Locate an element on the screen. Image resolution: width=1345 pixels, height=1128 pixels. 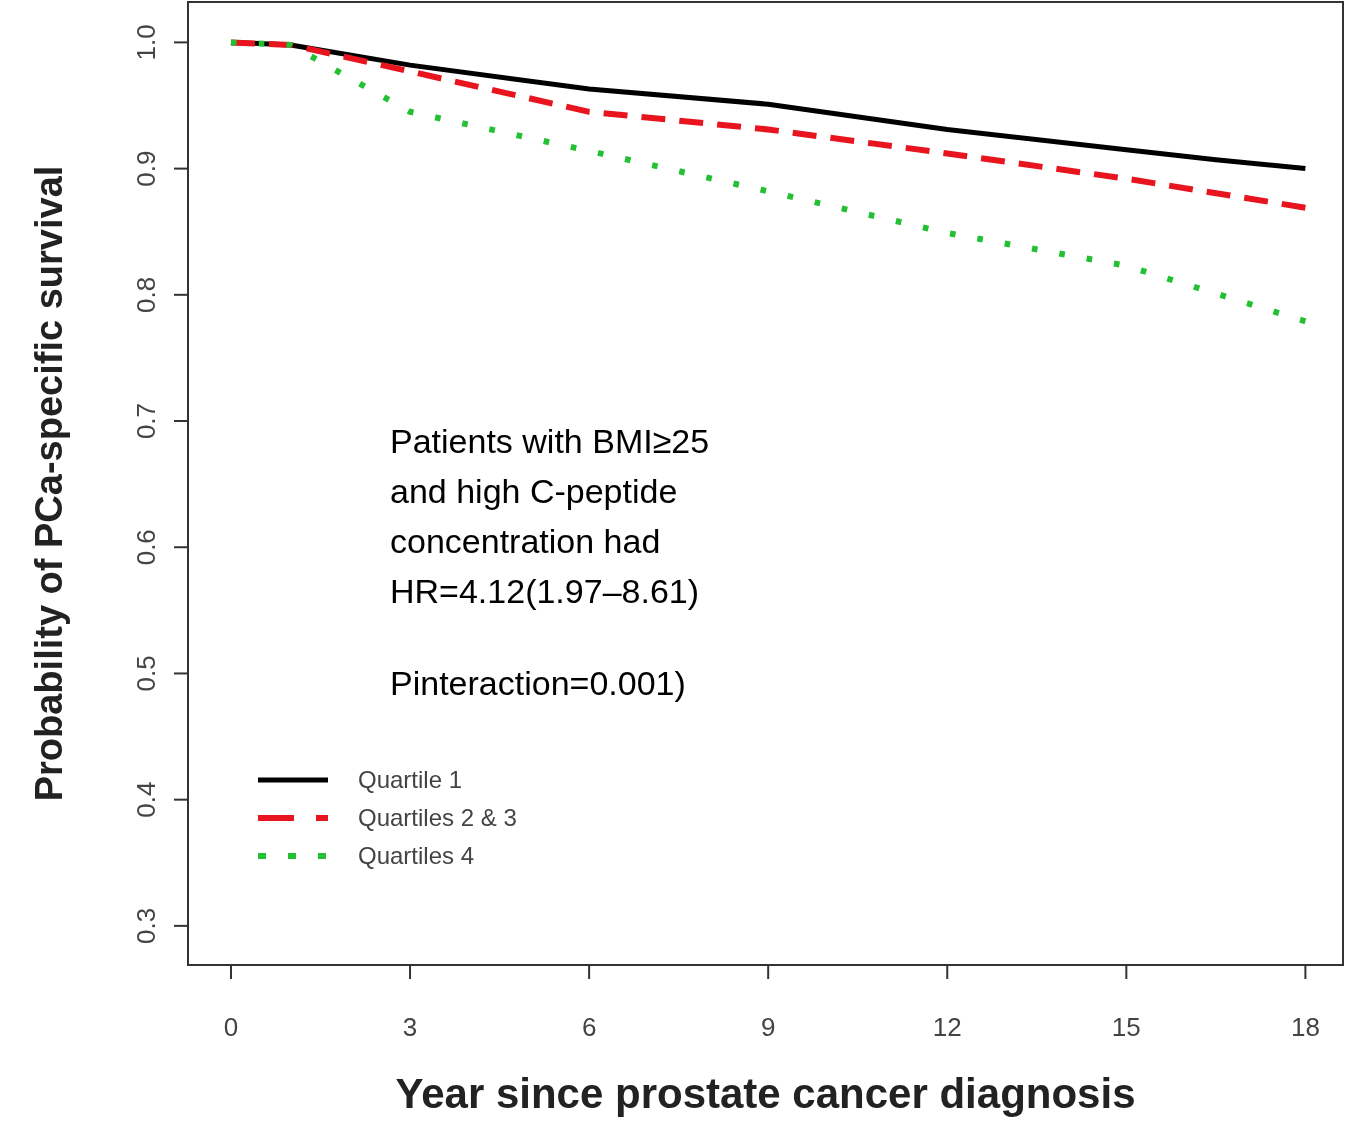
y-tick-label: 0.7 is located at coordinates (146, 421).